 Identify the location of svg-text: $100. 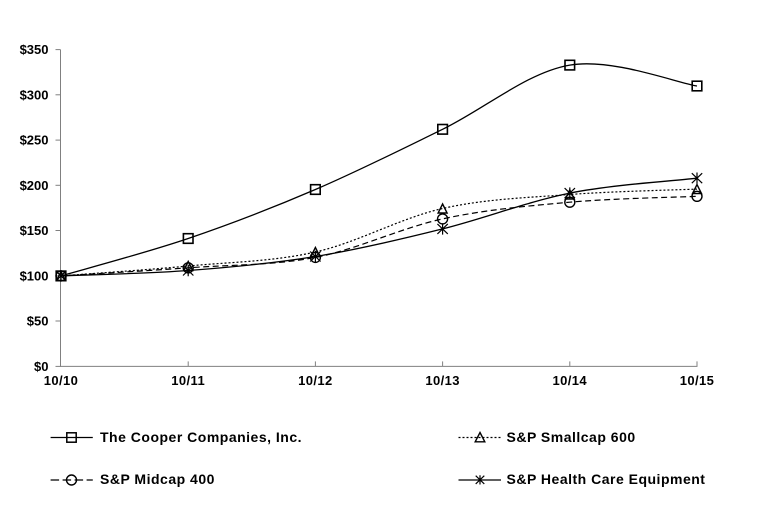
(34, 275).